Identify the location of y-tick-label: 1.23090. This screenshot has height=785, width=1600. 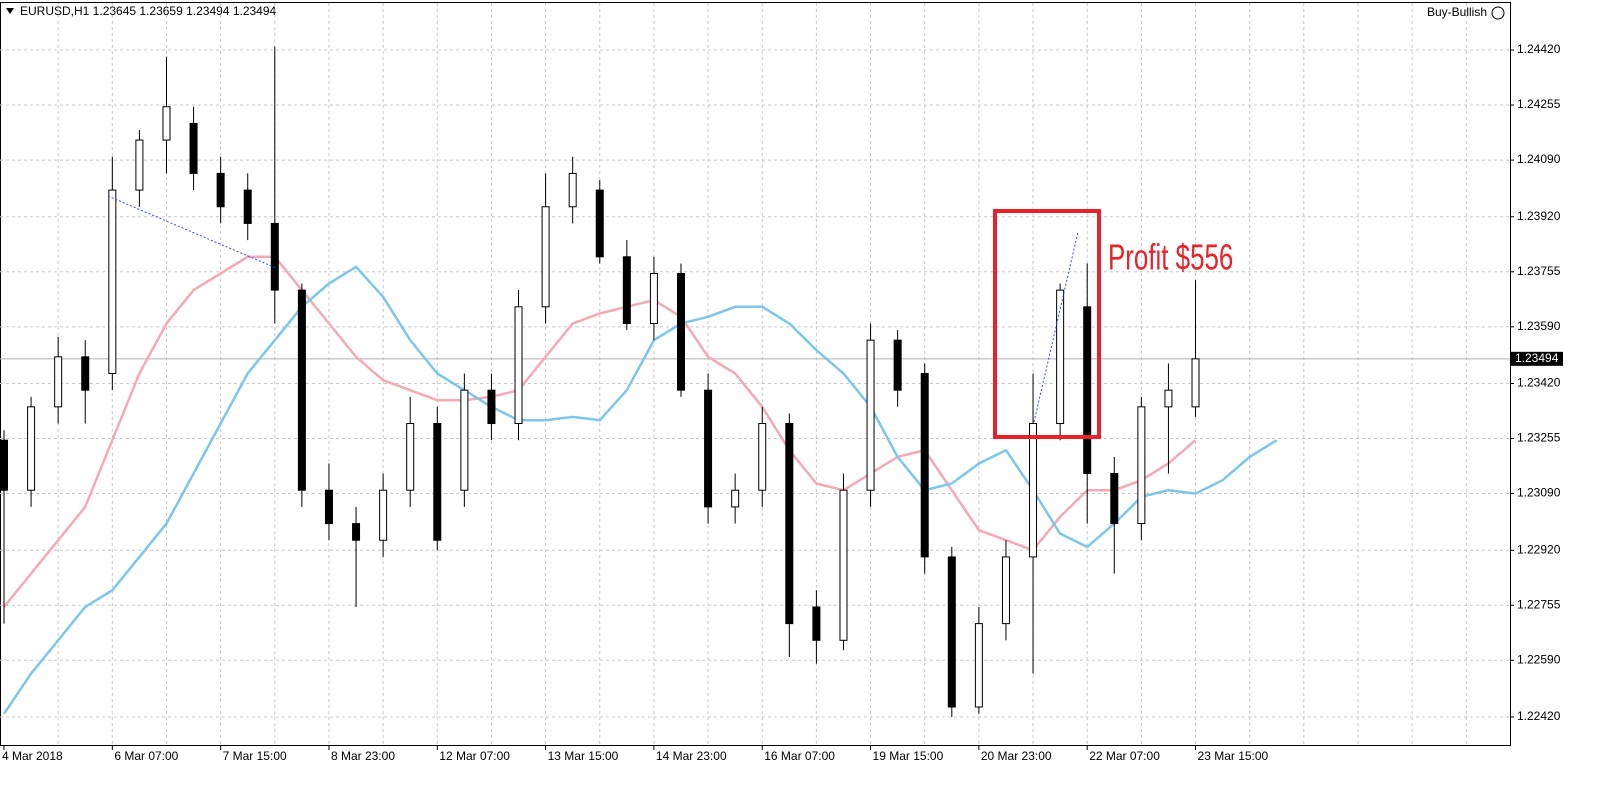
(1539, 493).